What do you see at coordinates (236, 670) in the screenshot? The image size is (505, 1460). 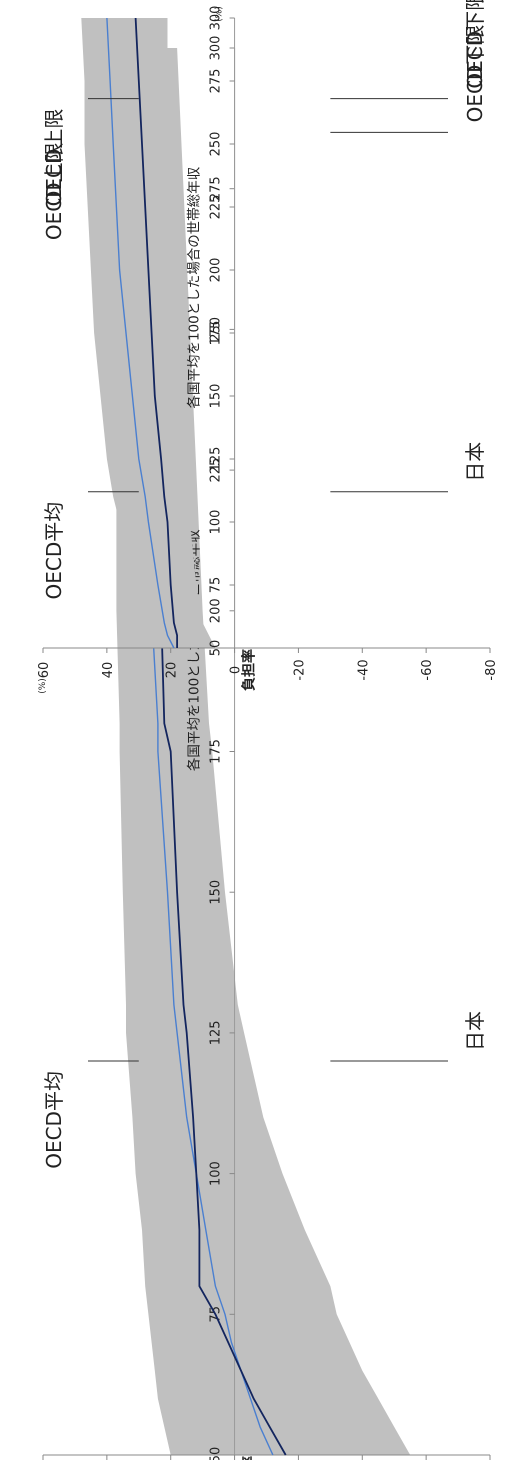 I see `y-tick-label: 0` at bounding box center [236, 670].